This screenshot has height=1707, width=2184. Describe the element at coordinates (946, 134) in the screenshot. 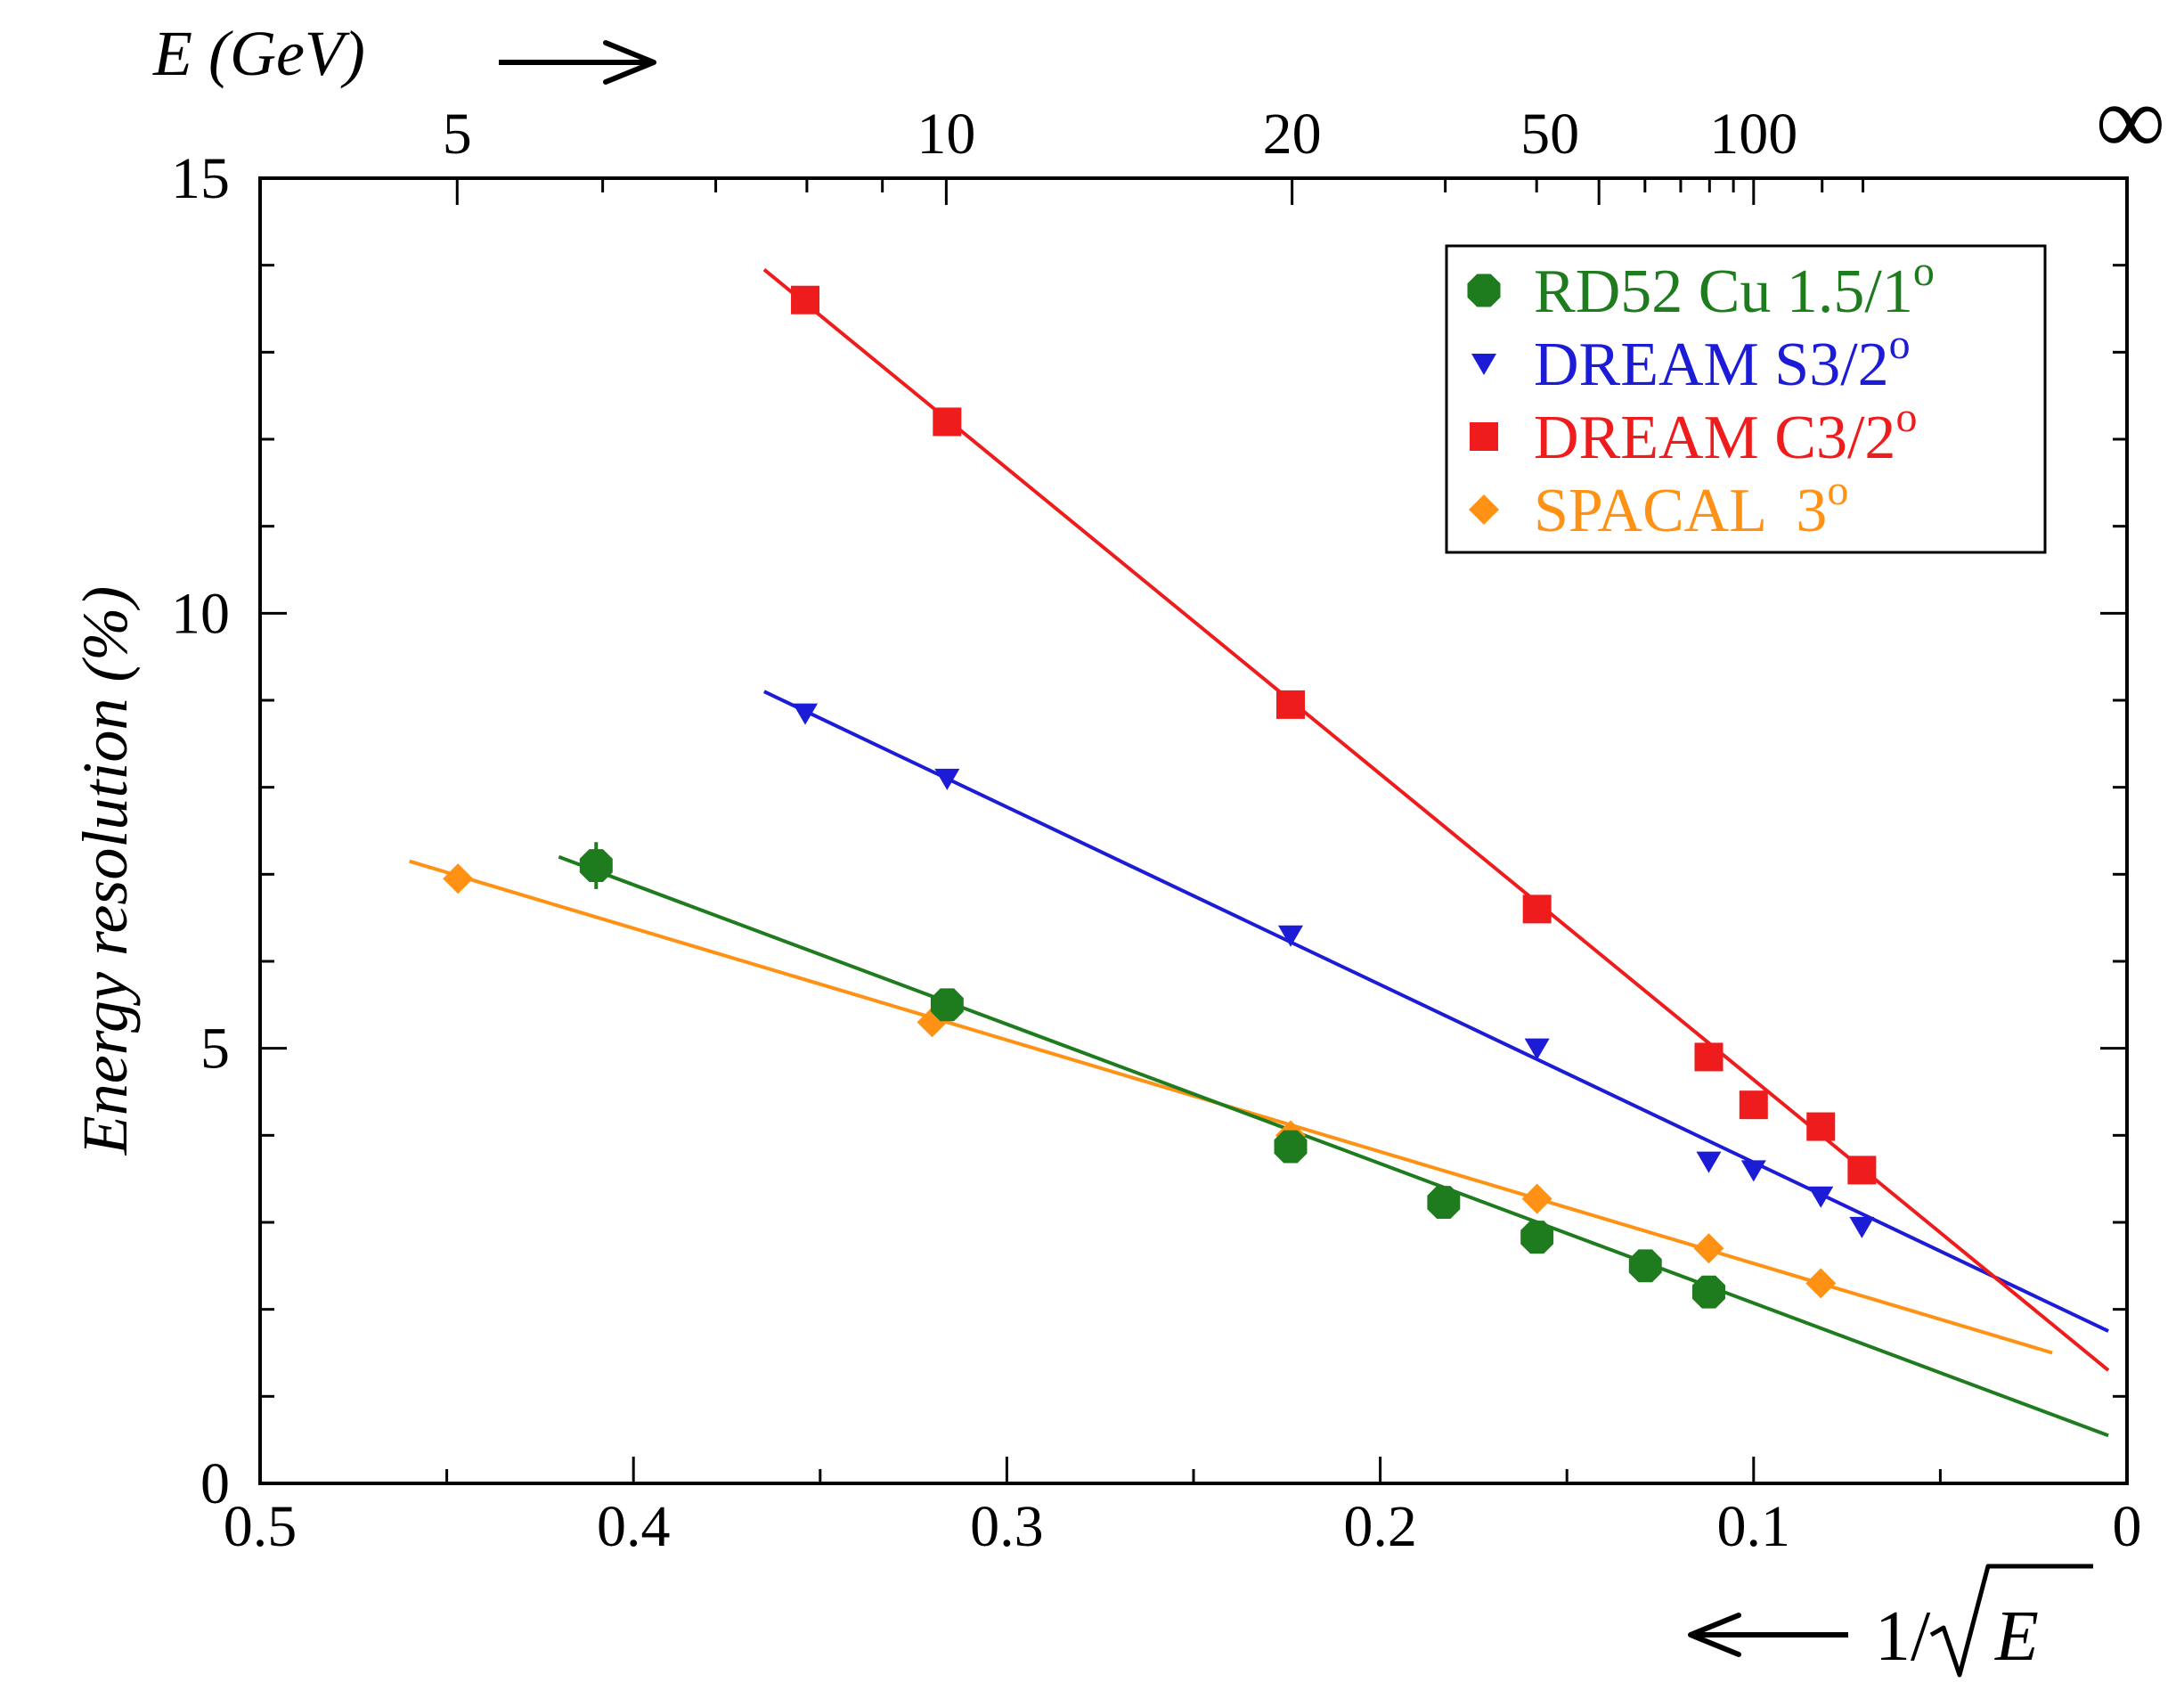

I see `top-tick-label: 10` at that location.